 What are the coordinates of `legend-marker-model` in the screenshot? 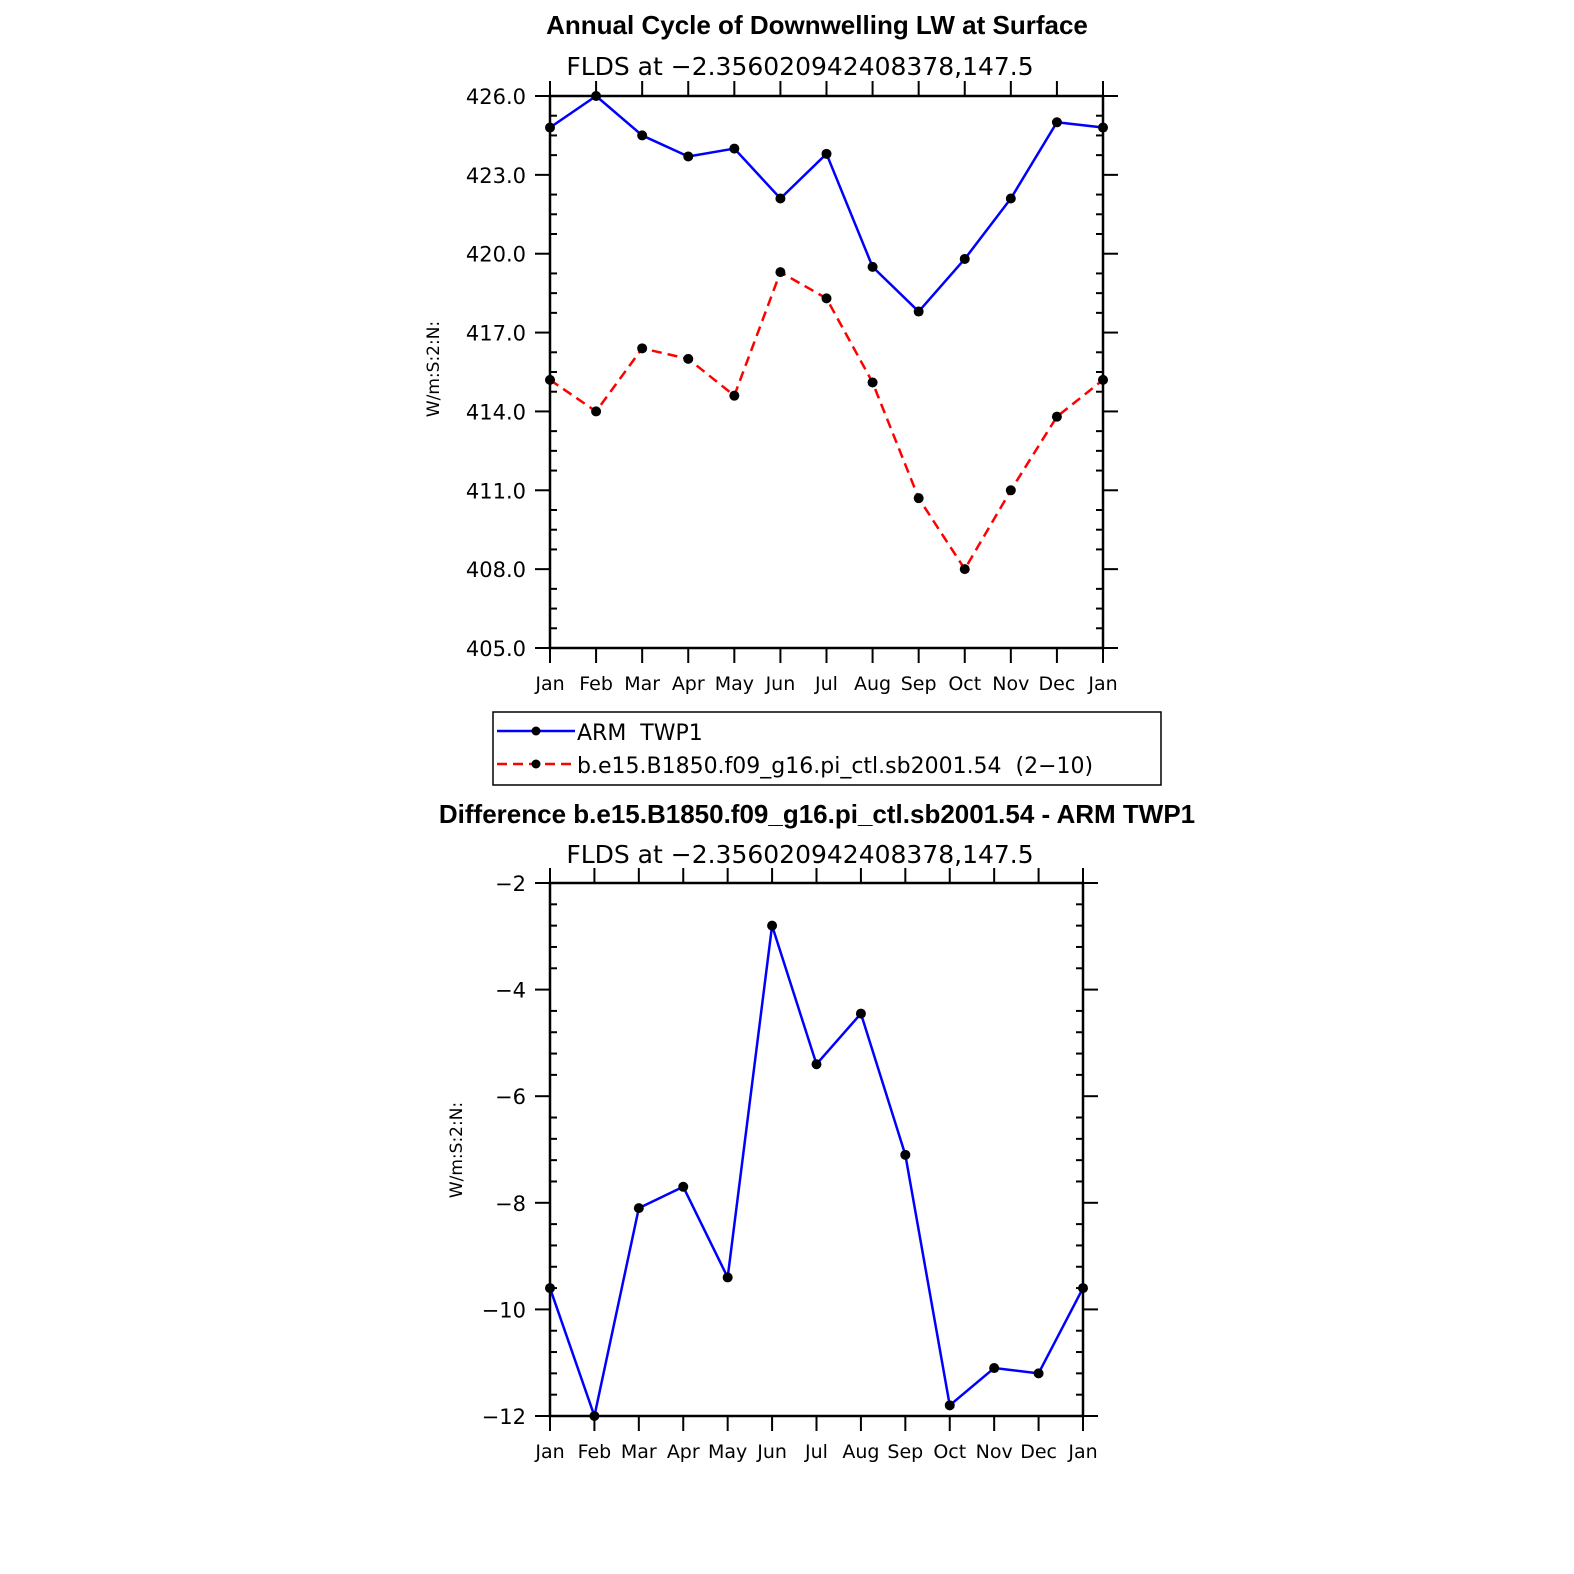 It's located at (536, 764).